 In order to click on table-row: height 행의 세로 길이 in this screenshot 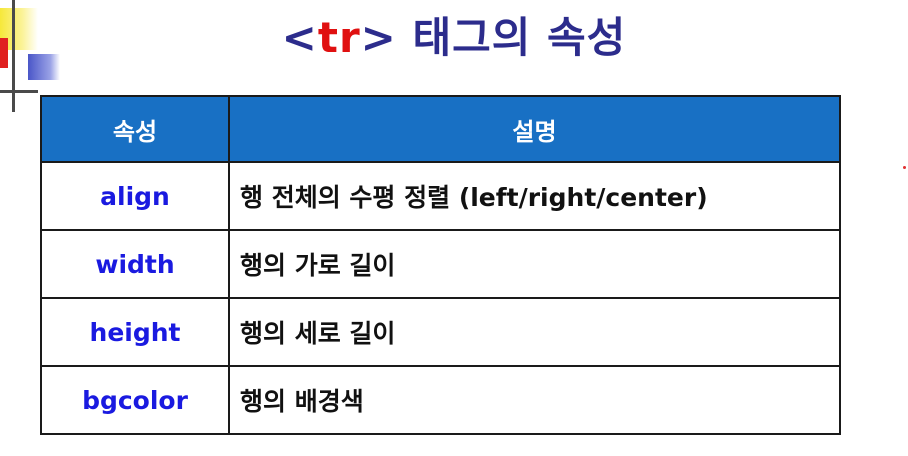, I will do `click(440, 332)`.